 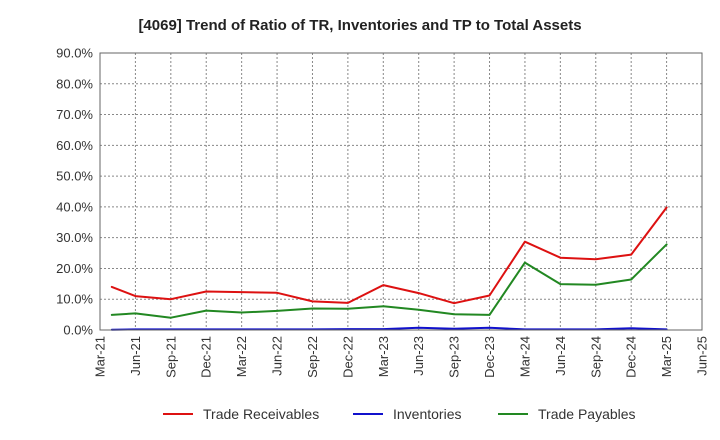 What do you see at coordinates (74, 114) in the screenshot?
I see `y-tick-label: 70.0%` at bounding box center [74, 114].